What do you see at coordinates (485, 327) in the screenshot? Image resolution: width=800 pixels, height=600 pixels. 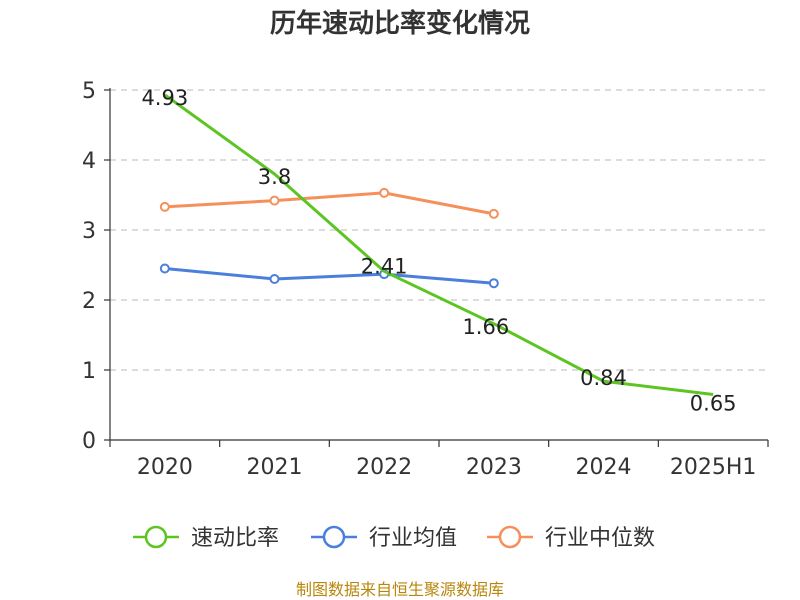 I see `data-label: 1.66` at bounding box center [485, 327].